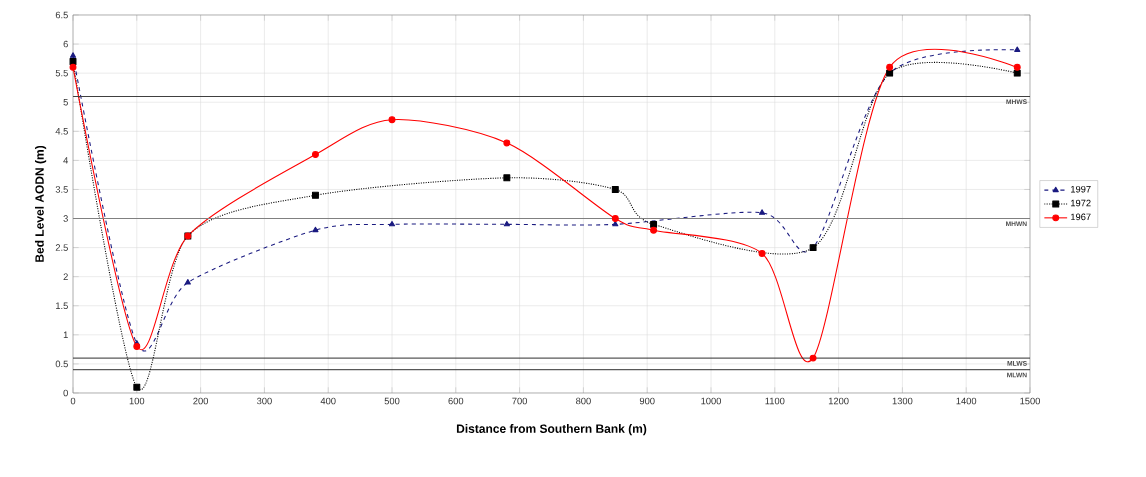 The width and height of the screenshot is (1146, 477). I want to click on y-tick-label: 4, so click(66, 160).